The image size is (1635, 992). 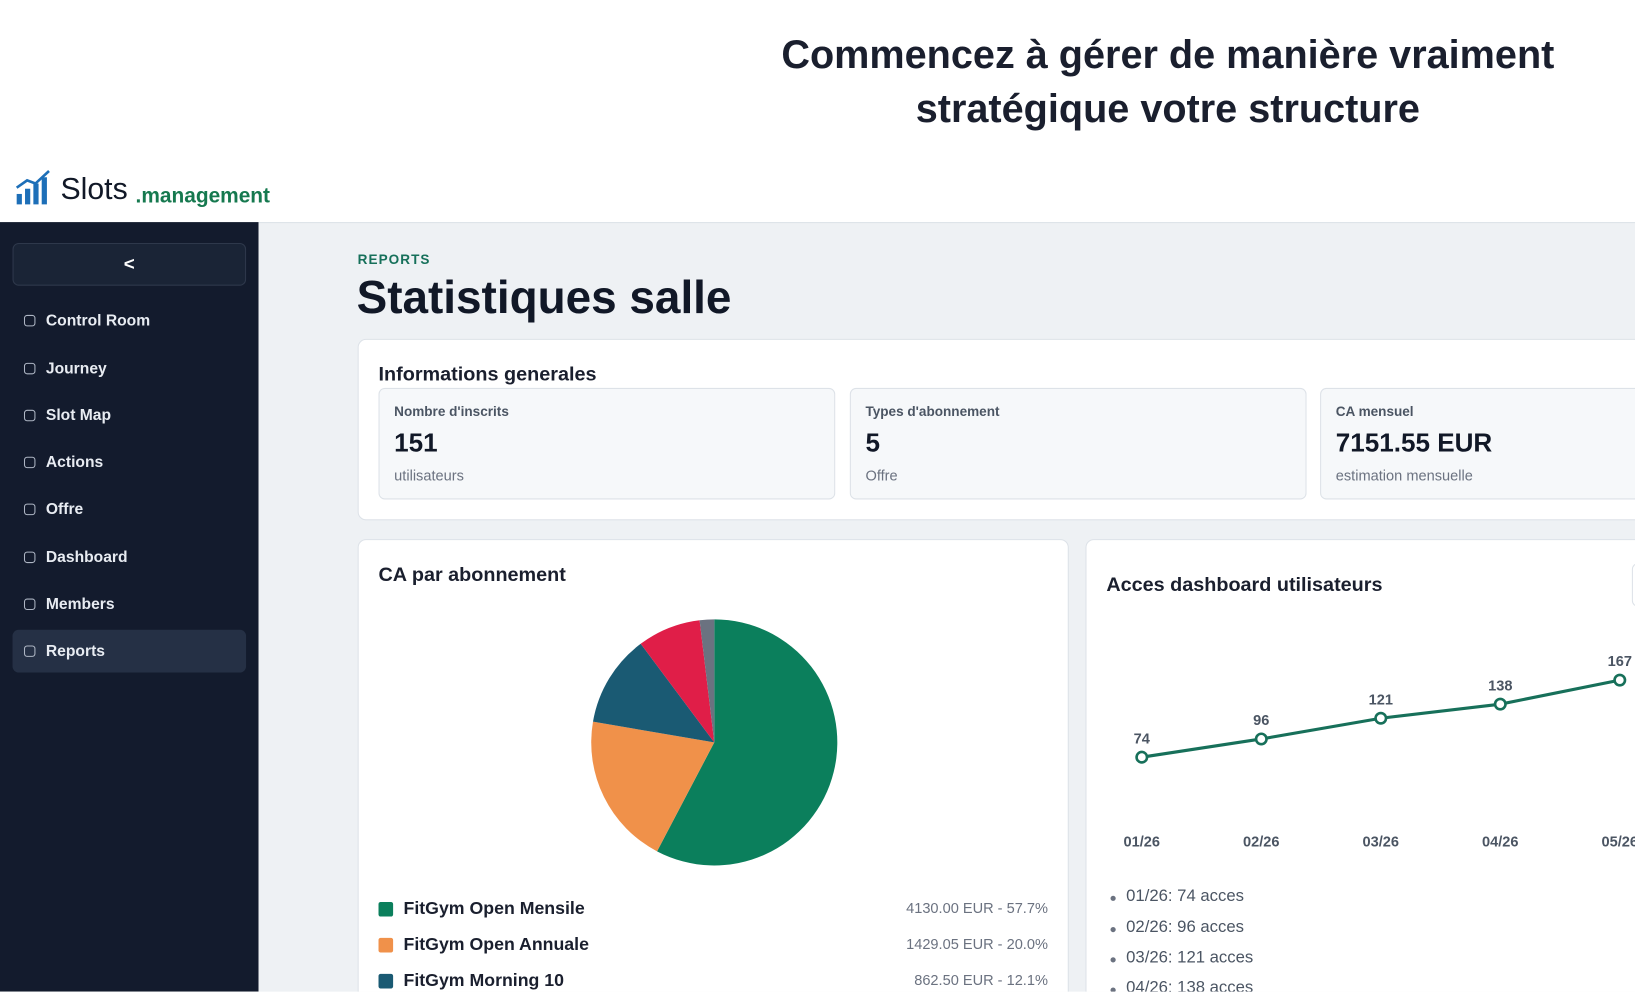 What do you see at coordinates (75, 651) in the screenshot?
I see `nav-label: Reports` at bounding box center [75, 651].